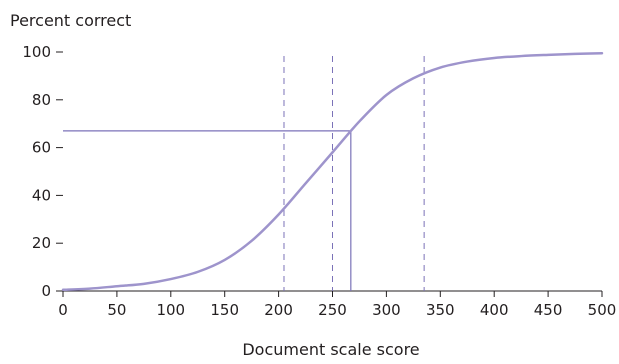 This screenshot has height=364, width=619. I want to click on x-tick-label: 100, so click(170, 310).